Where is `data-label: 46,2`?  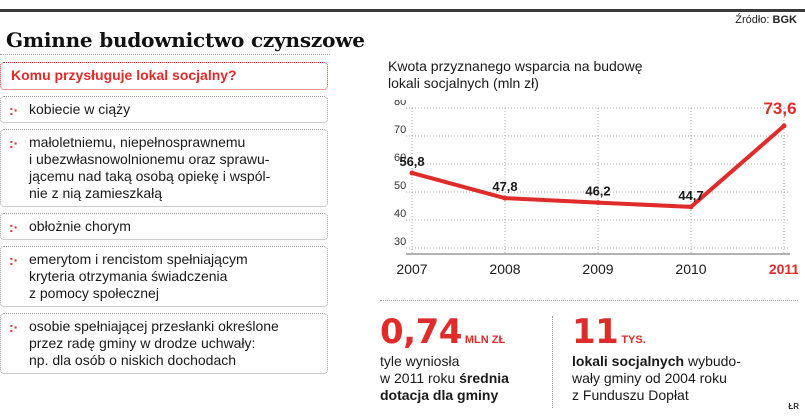 data-label: 46,2 is located at coordinates (597, 191).